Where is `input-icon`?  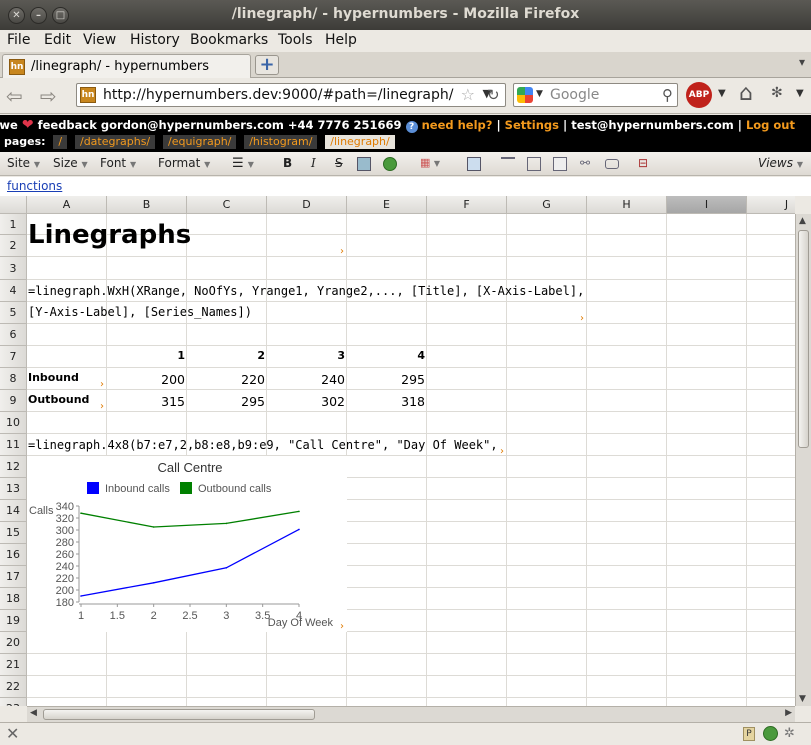 input-icon is located at coordinates (612, 164).